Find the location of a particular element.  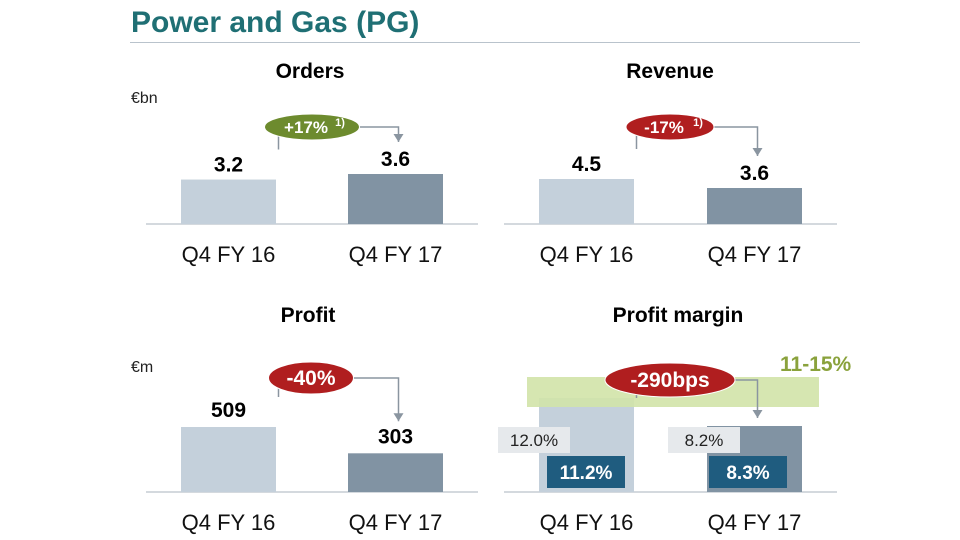

chart-panel-revenue: Revenue 4.5 3.6 Q4 FY 16 Q4 FY 17 -17% 1) is located at coordinates (670, 163).